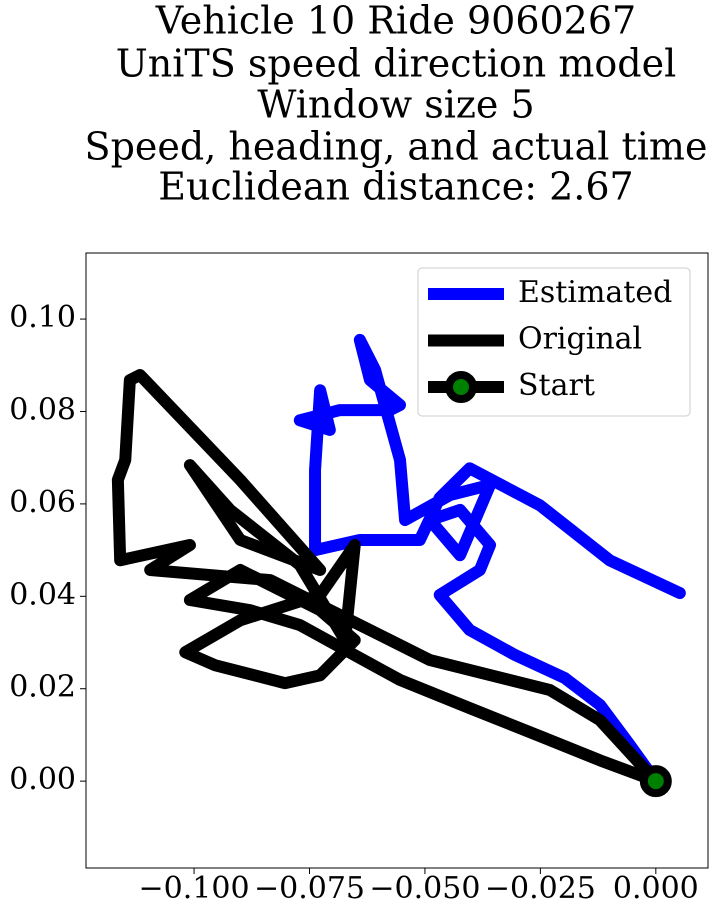 The image size is (713, 915). I want to click on y-tick-label: 0.06, so click(42, 502).